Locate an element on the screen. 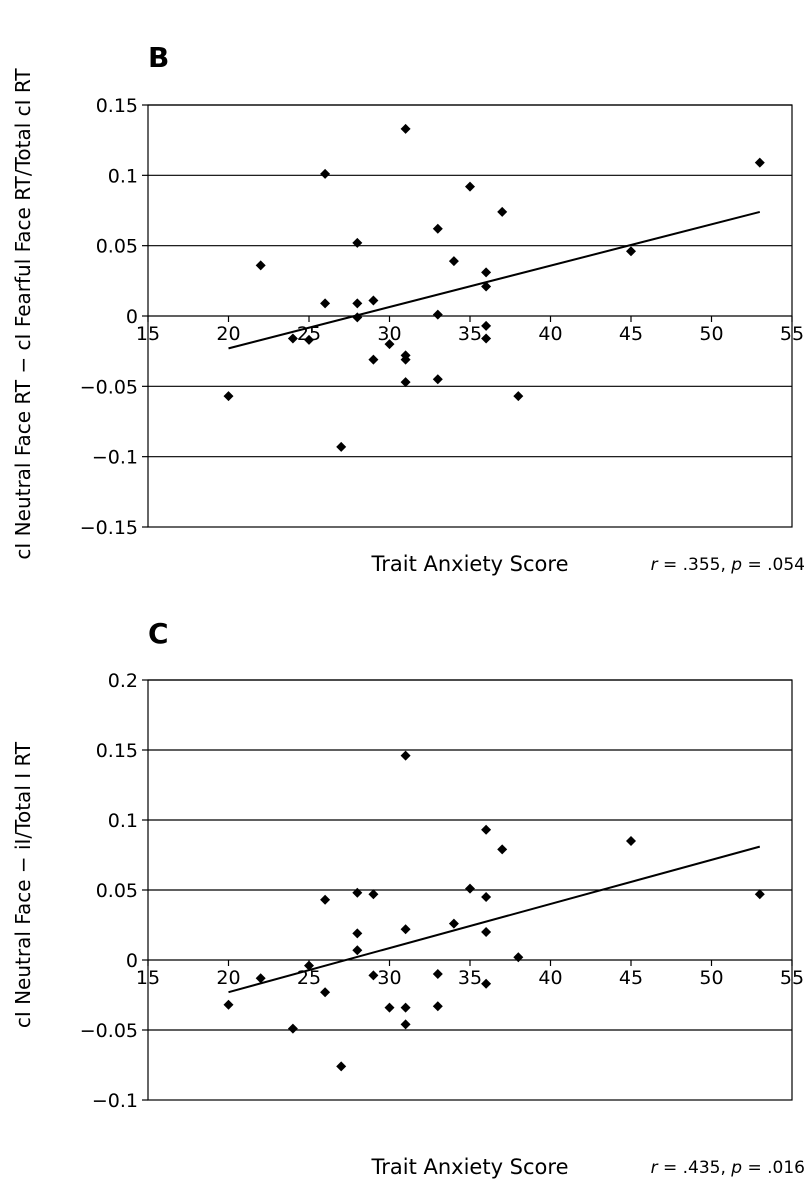 This screenshot has width=808, height=1180. correlation-stats: r = .435, p = .016 is located at coordinates (728, 1168).